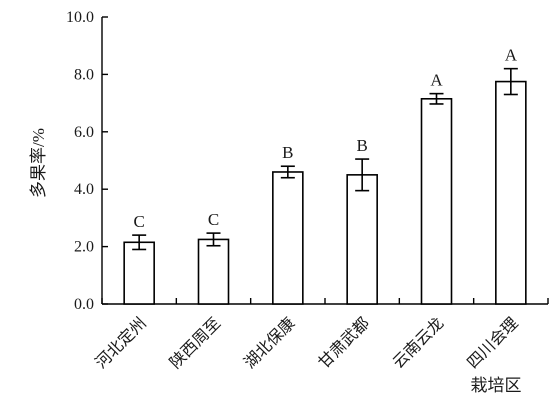 The height and width of the screenshot is (408, 551). Describe the element at coordinates (84, 304) in the screenshot. I see `y-tick-label: 0.0` at that location.